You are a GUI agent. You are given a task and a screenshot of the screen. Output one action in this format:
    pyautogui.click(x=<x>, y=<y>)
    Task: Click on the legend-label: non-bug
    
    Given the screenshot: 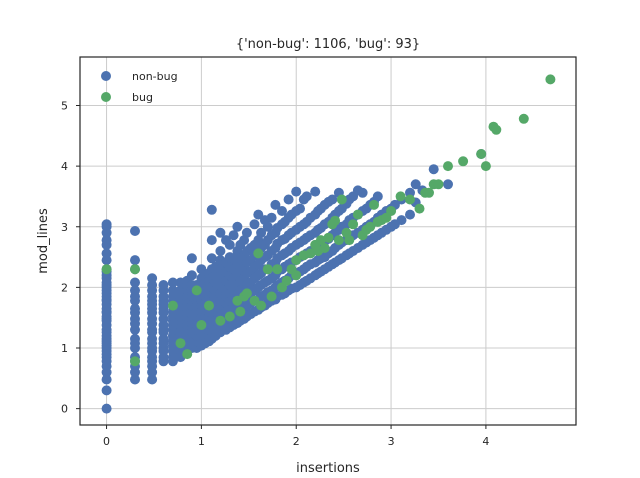 What is the action you would take?
    pyautogui.click(x=155, y=76)
    